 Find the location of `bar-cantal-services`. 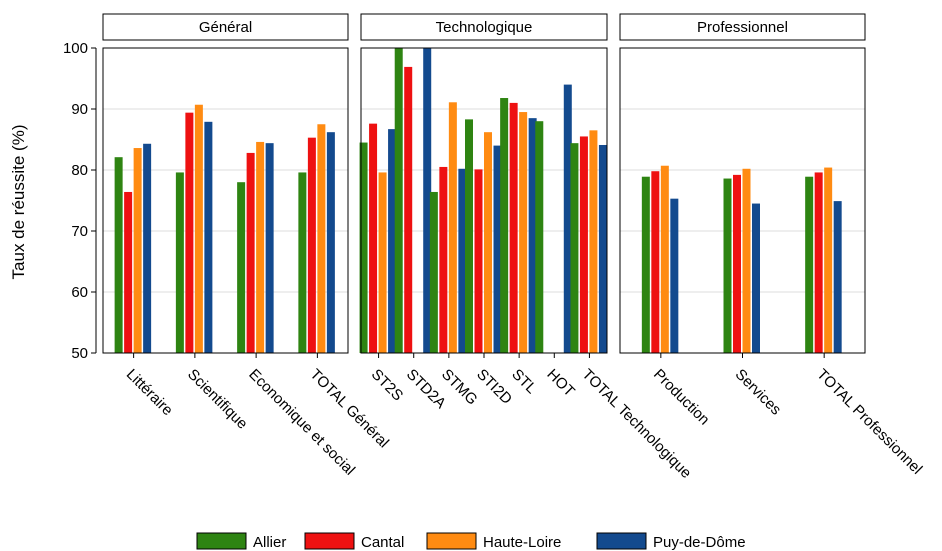

bar-cantal-services is located at coordinates (737, 263).